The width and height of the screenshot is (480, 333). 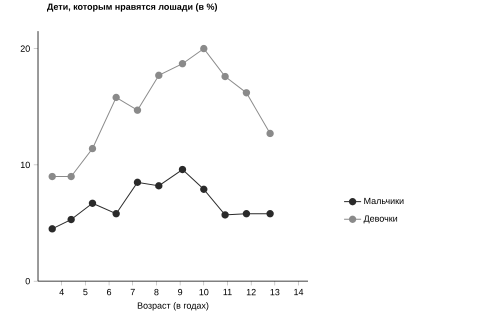 What do you see at coordinates (173, 306) in the screenshot?
I see `x-axis-title: Возраст (в годах)` at bounding box center [173, 306].